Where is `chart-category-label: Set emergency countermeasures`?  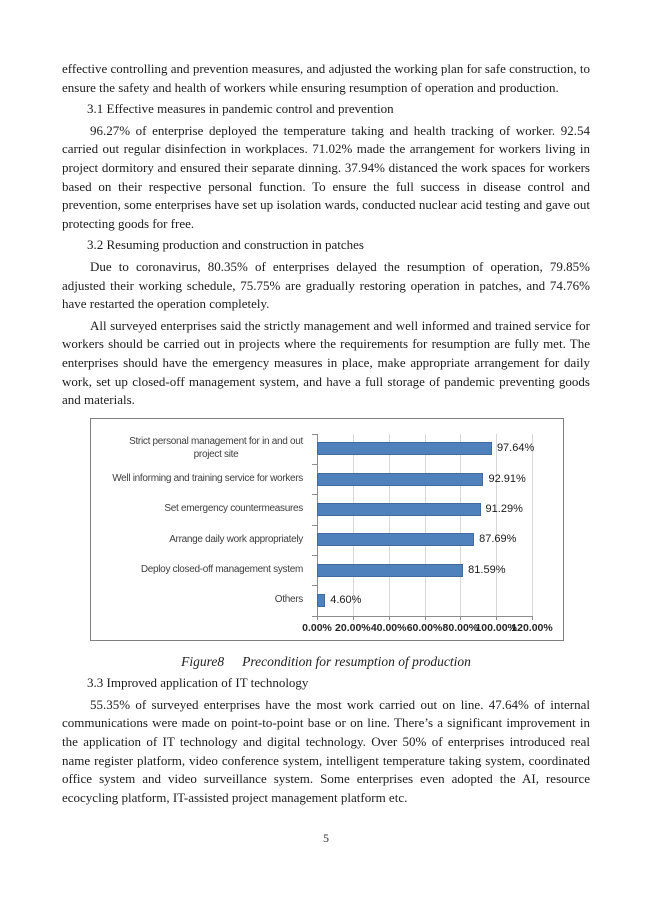 chart-category-label: Set emergency countermeasures is located at coordinates (203, 509).